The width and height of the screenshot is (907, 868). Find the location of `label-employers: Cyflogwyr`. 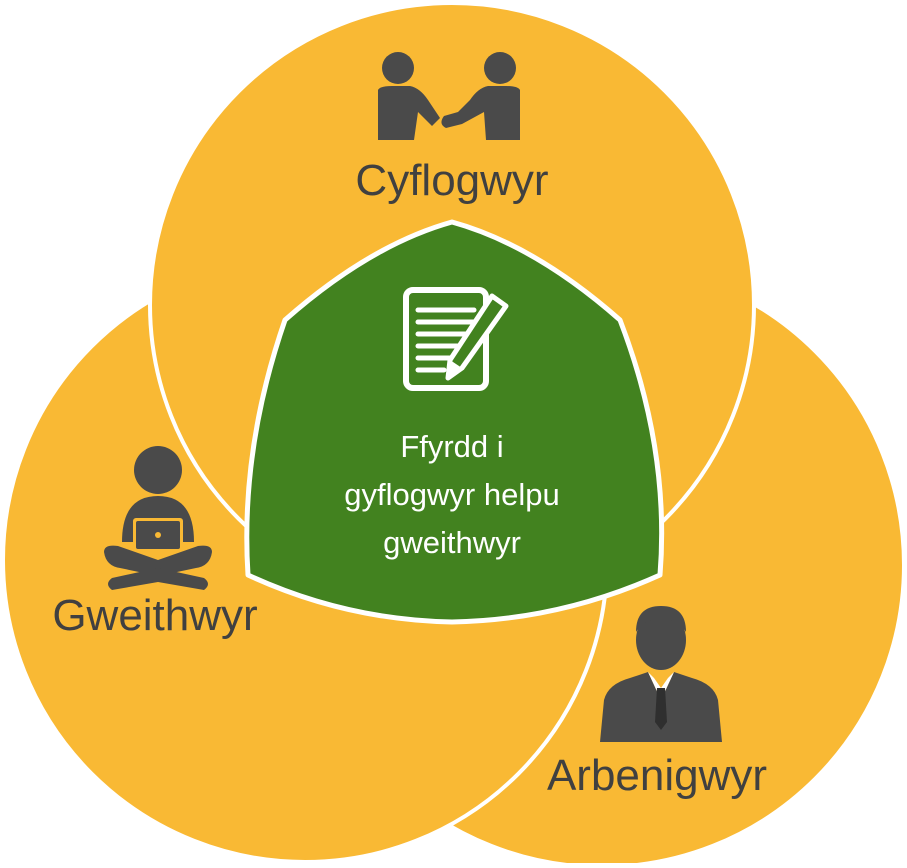

label-employers: Cyflogwyr is located at coordinates (451, 180).